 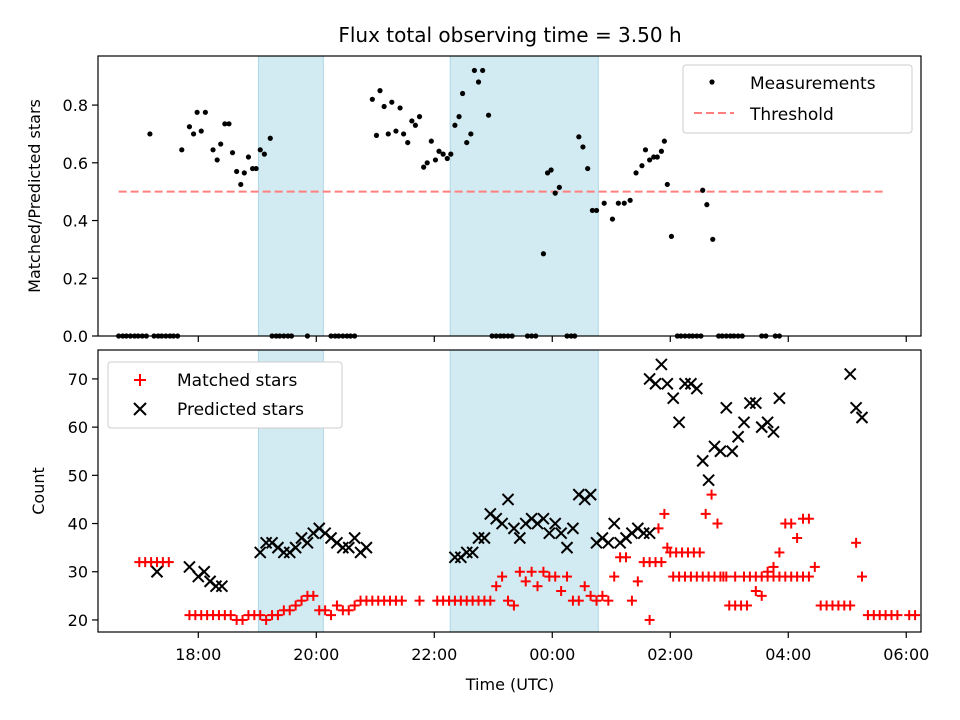 What do you see at coordinates (509, 35) in the screenshot?
I see `chart-title: Flux total observing time = 3.50 h` at bounding box center [509, 35].